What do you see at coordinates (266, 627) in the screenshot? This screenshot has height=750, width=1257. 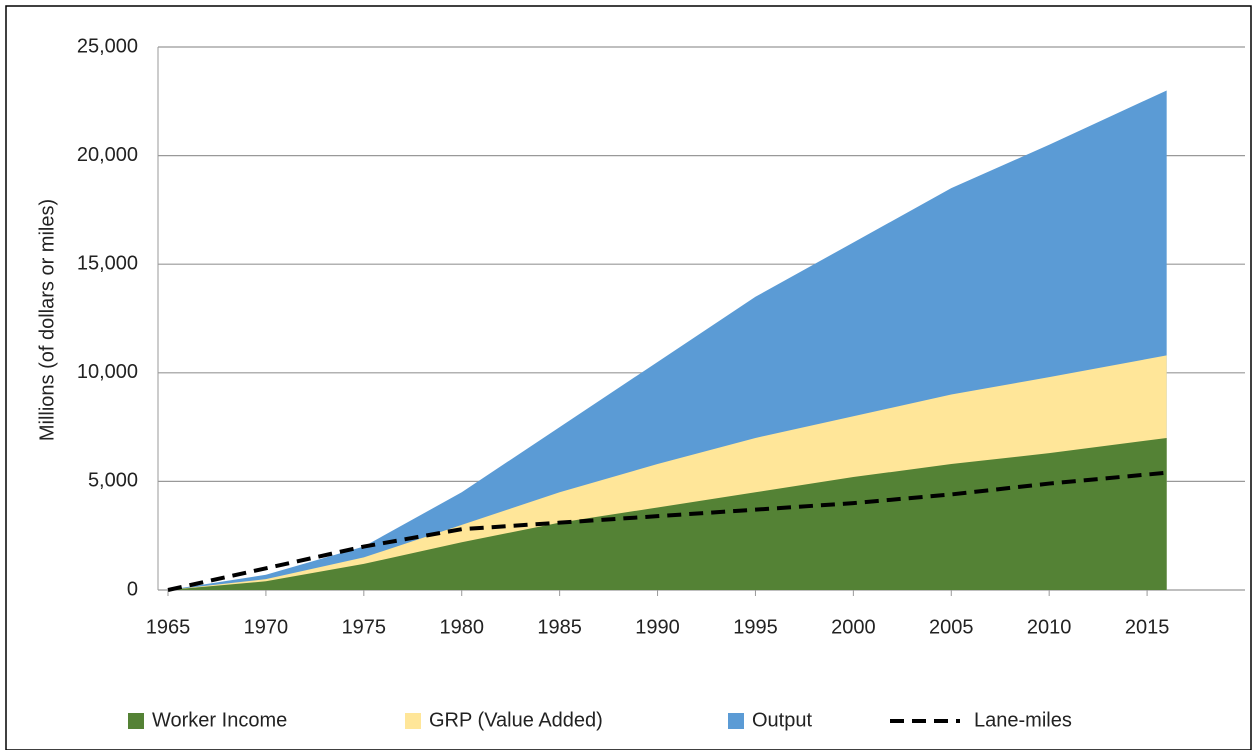 I see `x-tick-label: 1970` at bounding box center [266, 627].